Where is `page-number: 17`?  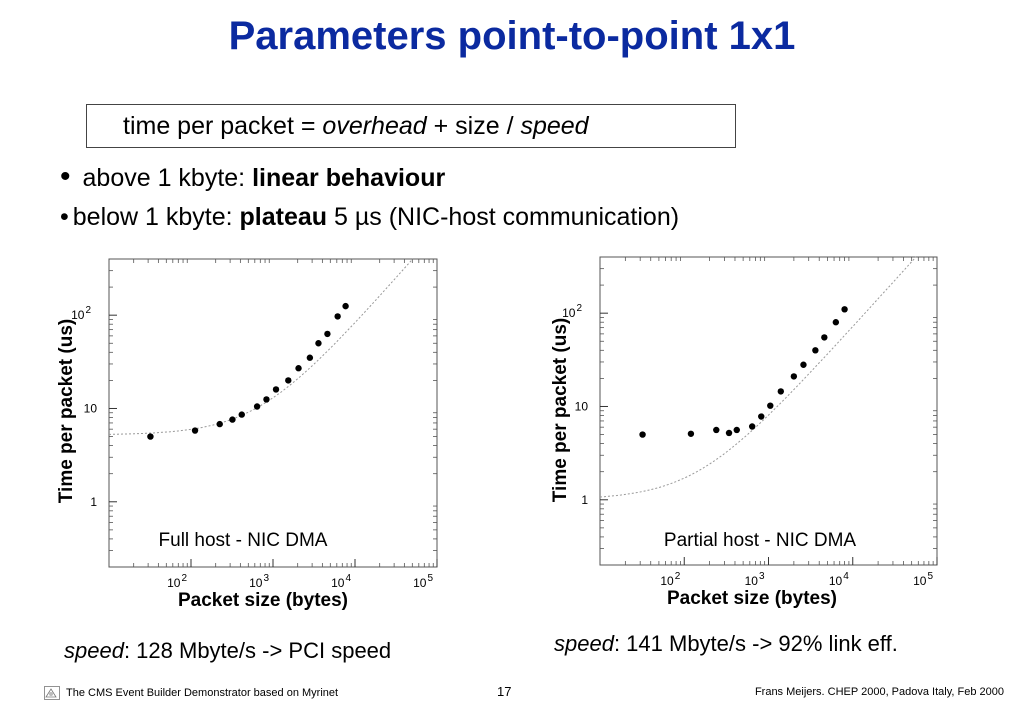 page-number: 17 is located at coordinates (504, 691).